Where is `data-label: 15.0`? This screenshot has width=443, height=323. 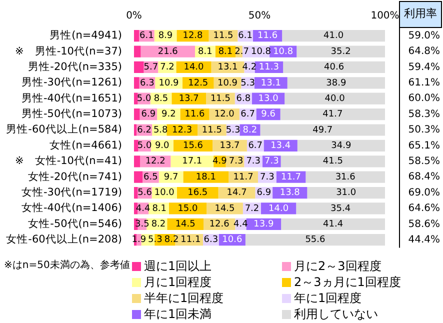
data-label: 15.0 is located at coordinates (188, 209).